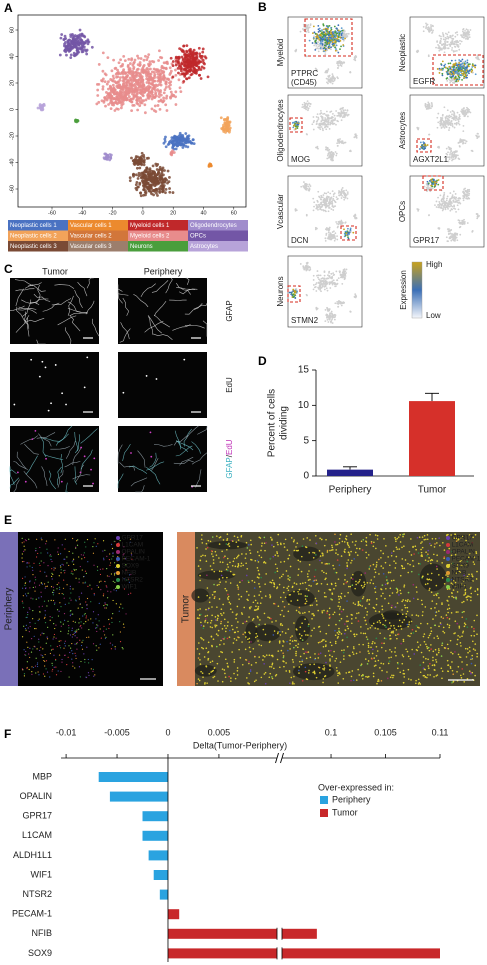 This screenshot has width=487, height=965. What do you see at coordinates (55, 271) in the screenshot?
I see `column-label: Tumor` at bounding box center [55, 271].